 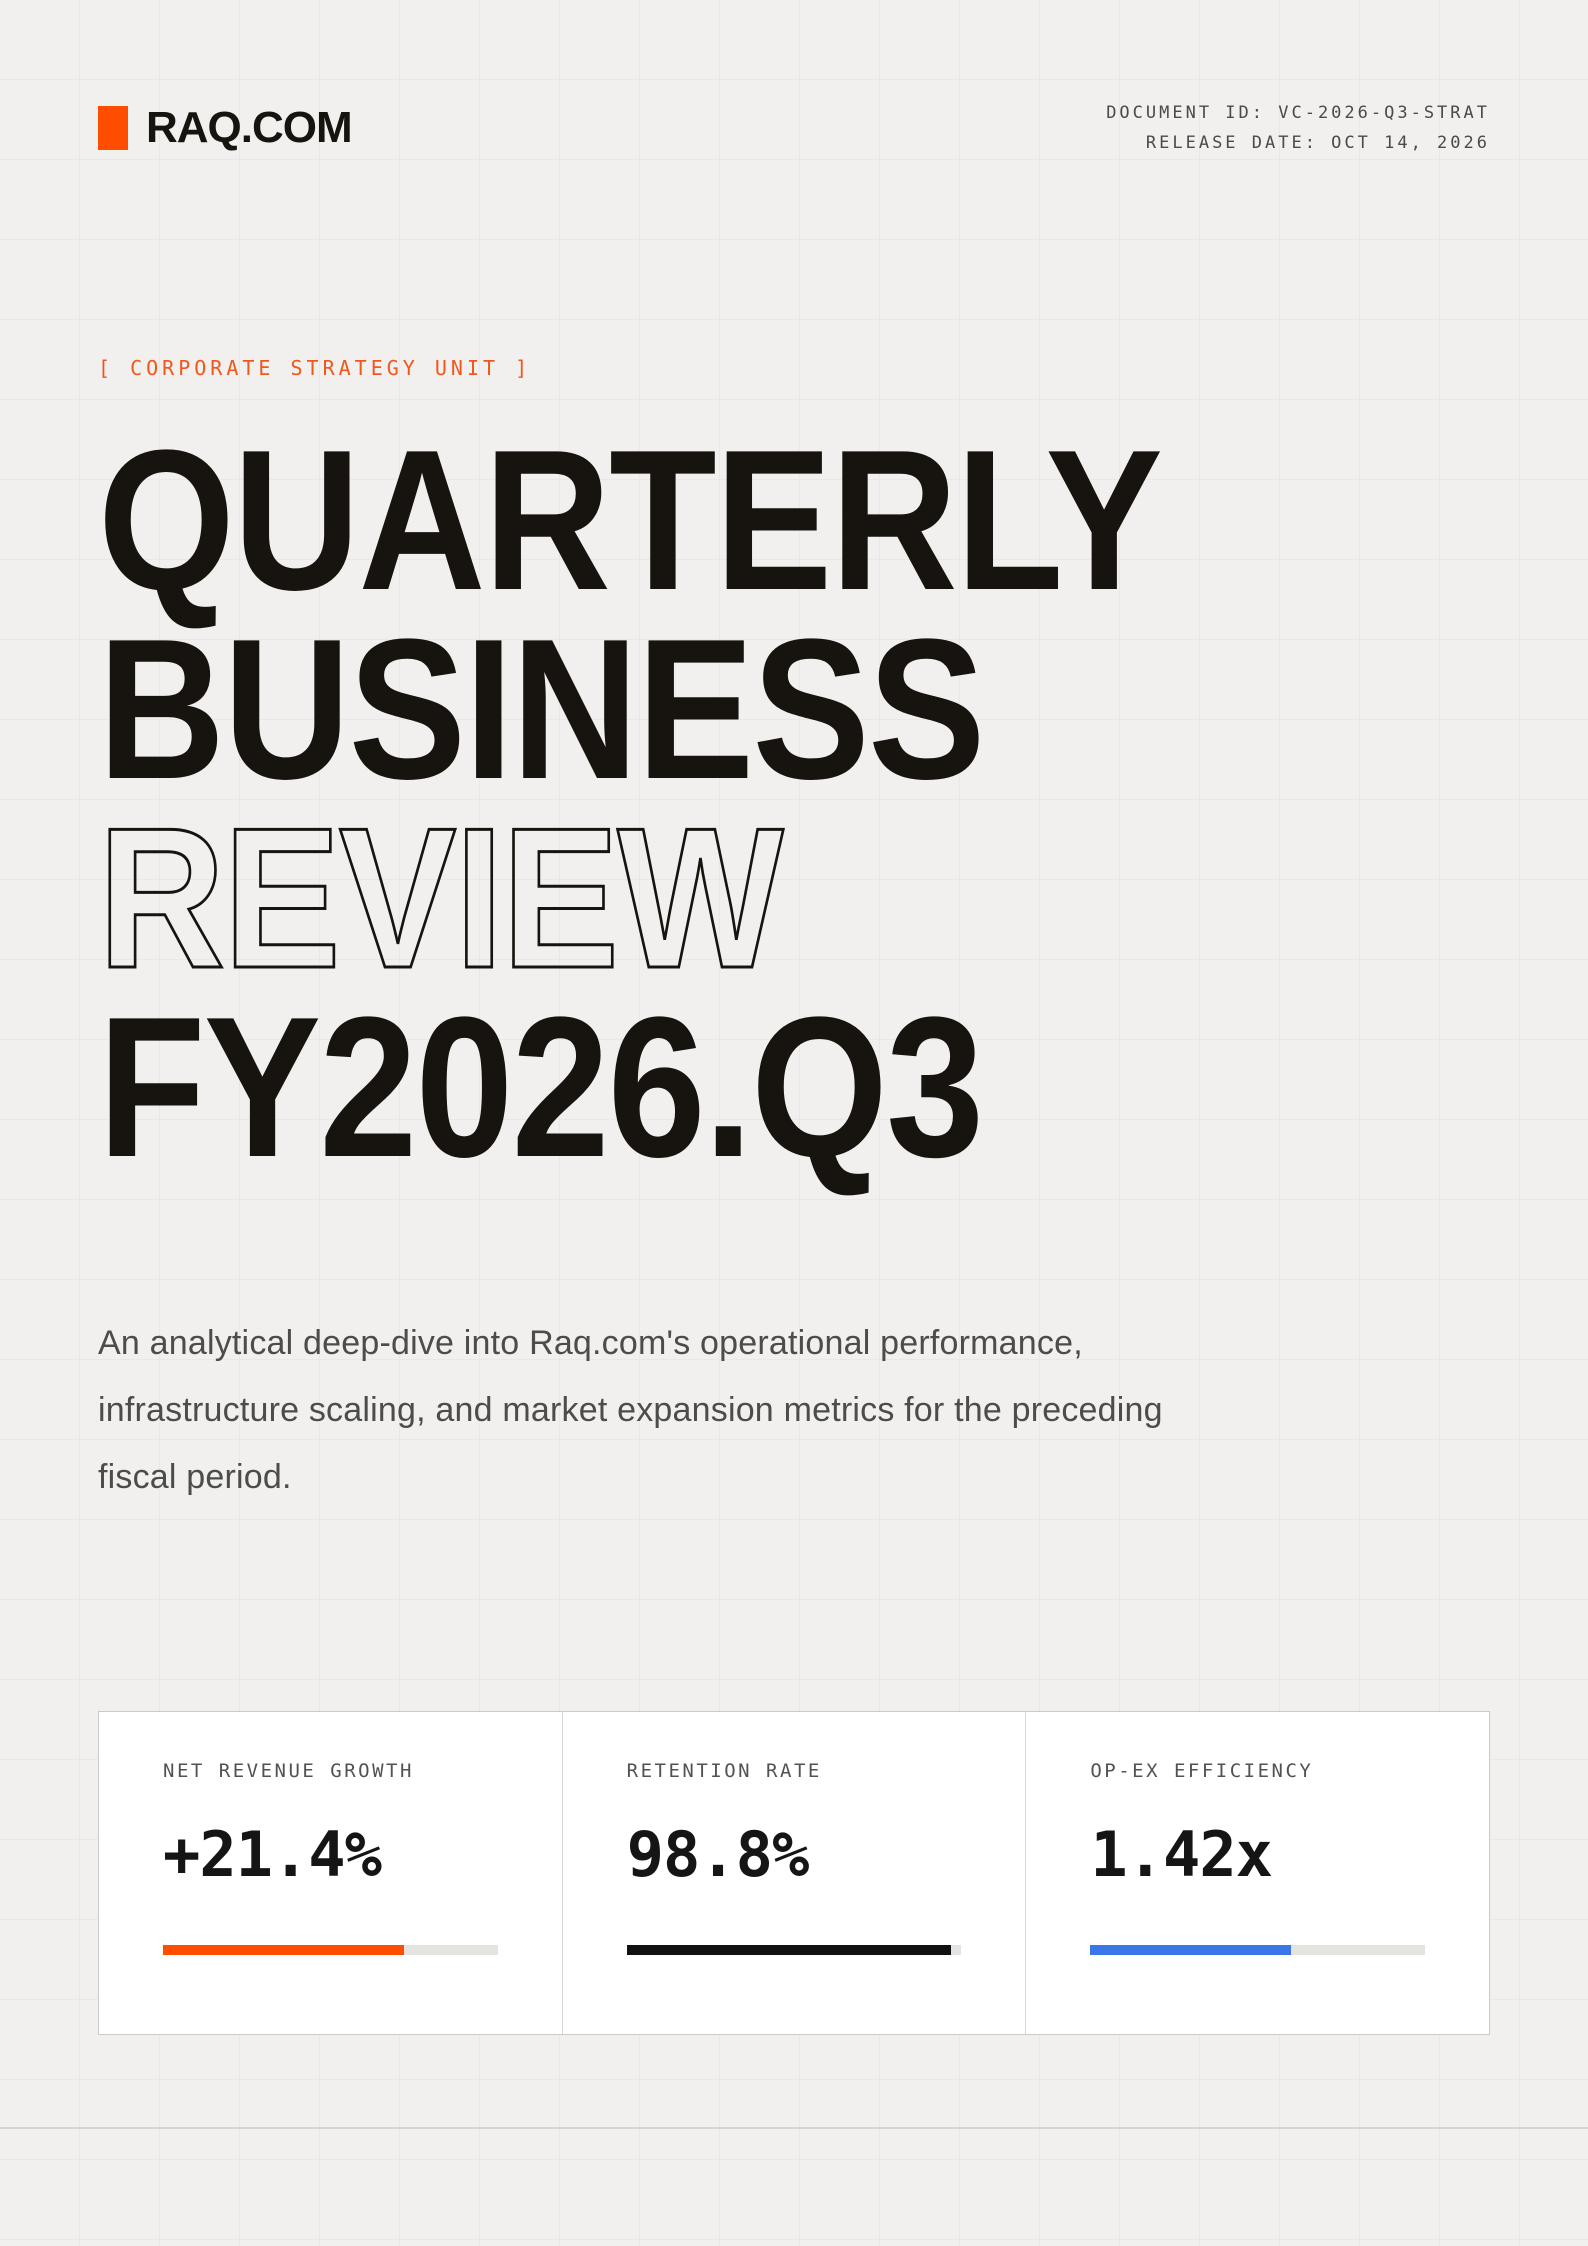 What do you see at coordinates (249, 127) in the screenshot?
I see `brand-name: RAQ.COM` at bounding box center [249, 127].